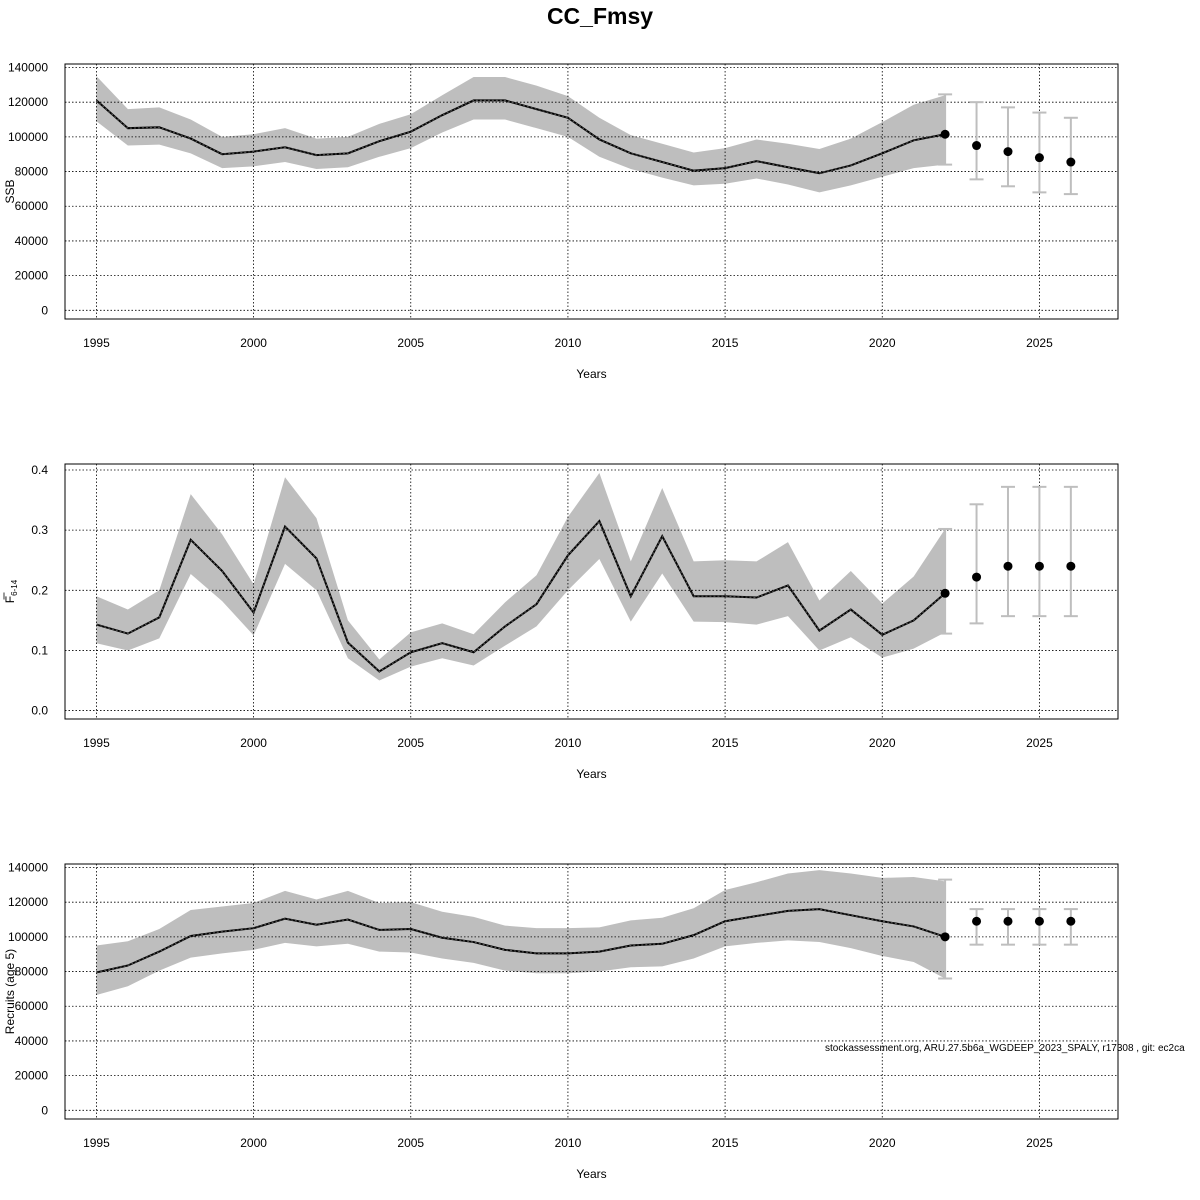 The width and height of the screenshot is (1200, 1200). Describe the element at coordinates (39, 650) in the screenshot. I see `y-tick-label: 0.1` at that location.